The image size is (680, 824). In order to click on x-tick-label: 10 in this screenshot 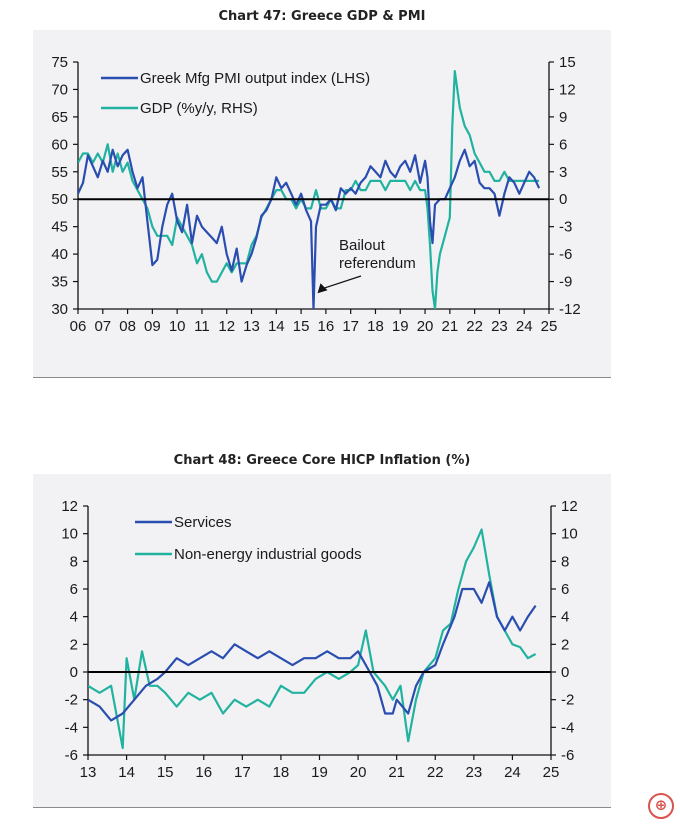, I will do `click(177, 326)`.